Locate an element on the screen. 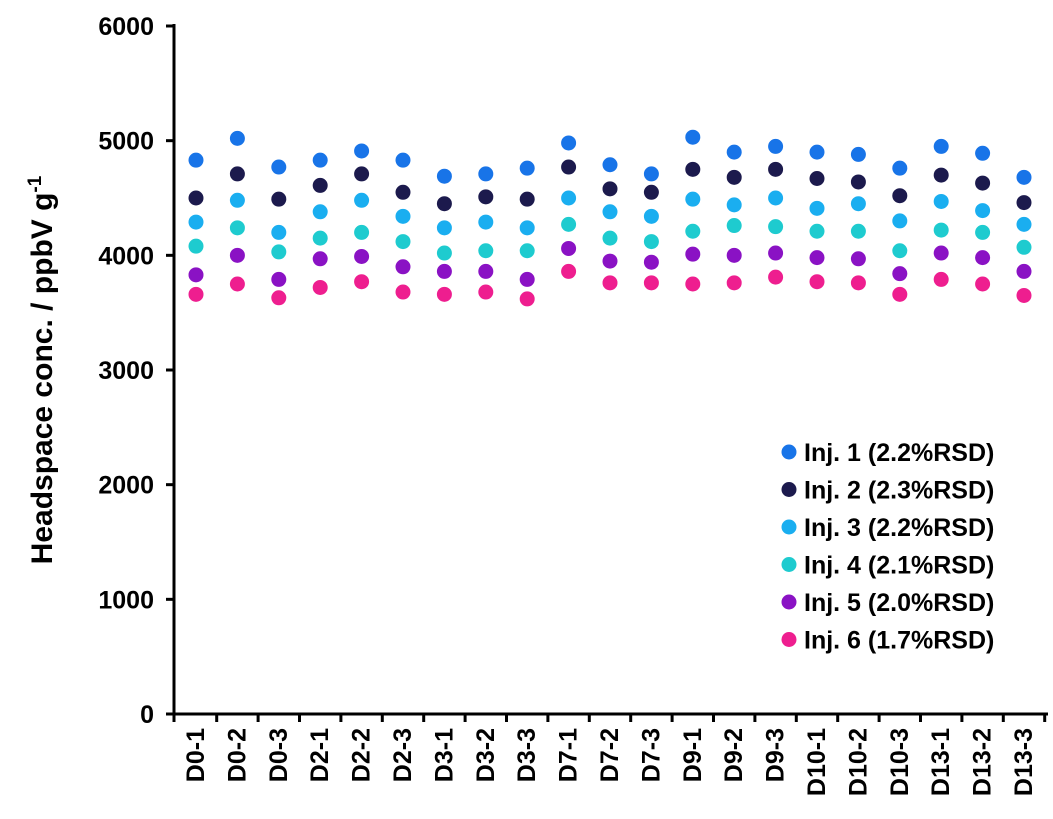 The width and height of the screenshot is (1053, 819). y-tick-label: 4000 is located at coordinates (126, 256).